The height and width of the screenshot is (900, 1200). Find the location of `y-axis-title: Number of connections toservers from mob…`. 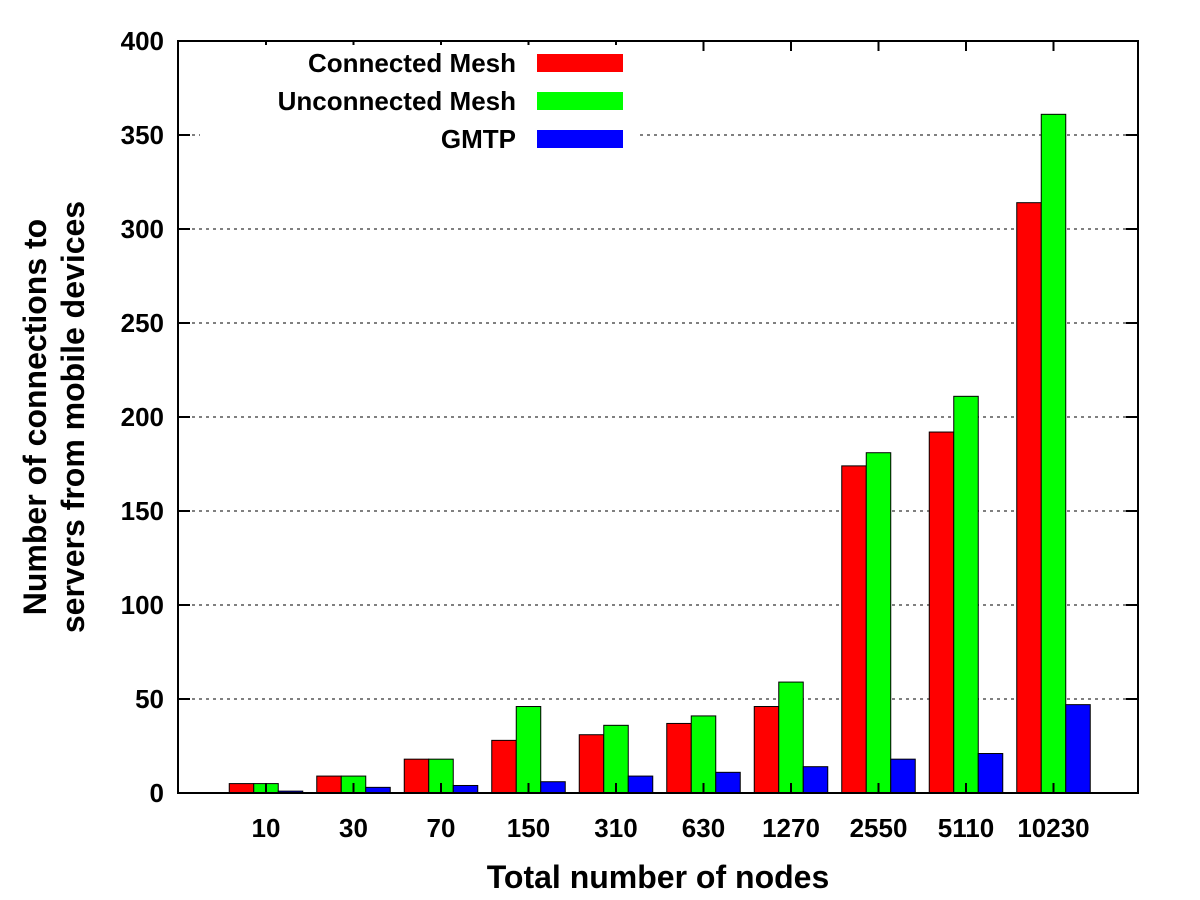

y-axis-title: Number of connections toservers from mob… is located at coordinates (54, 417).